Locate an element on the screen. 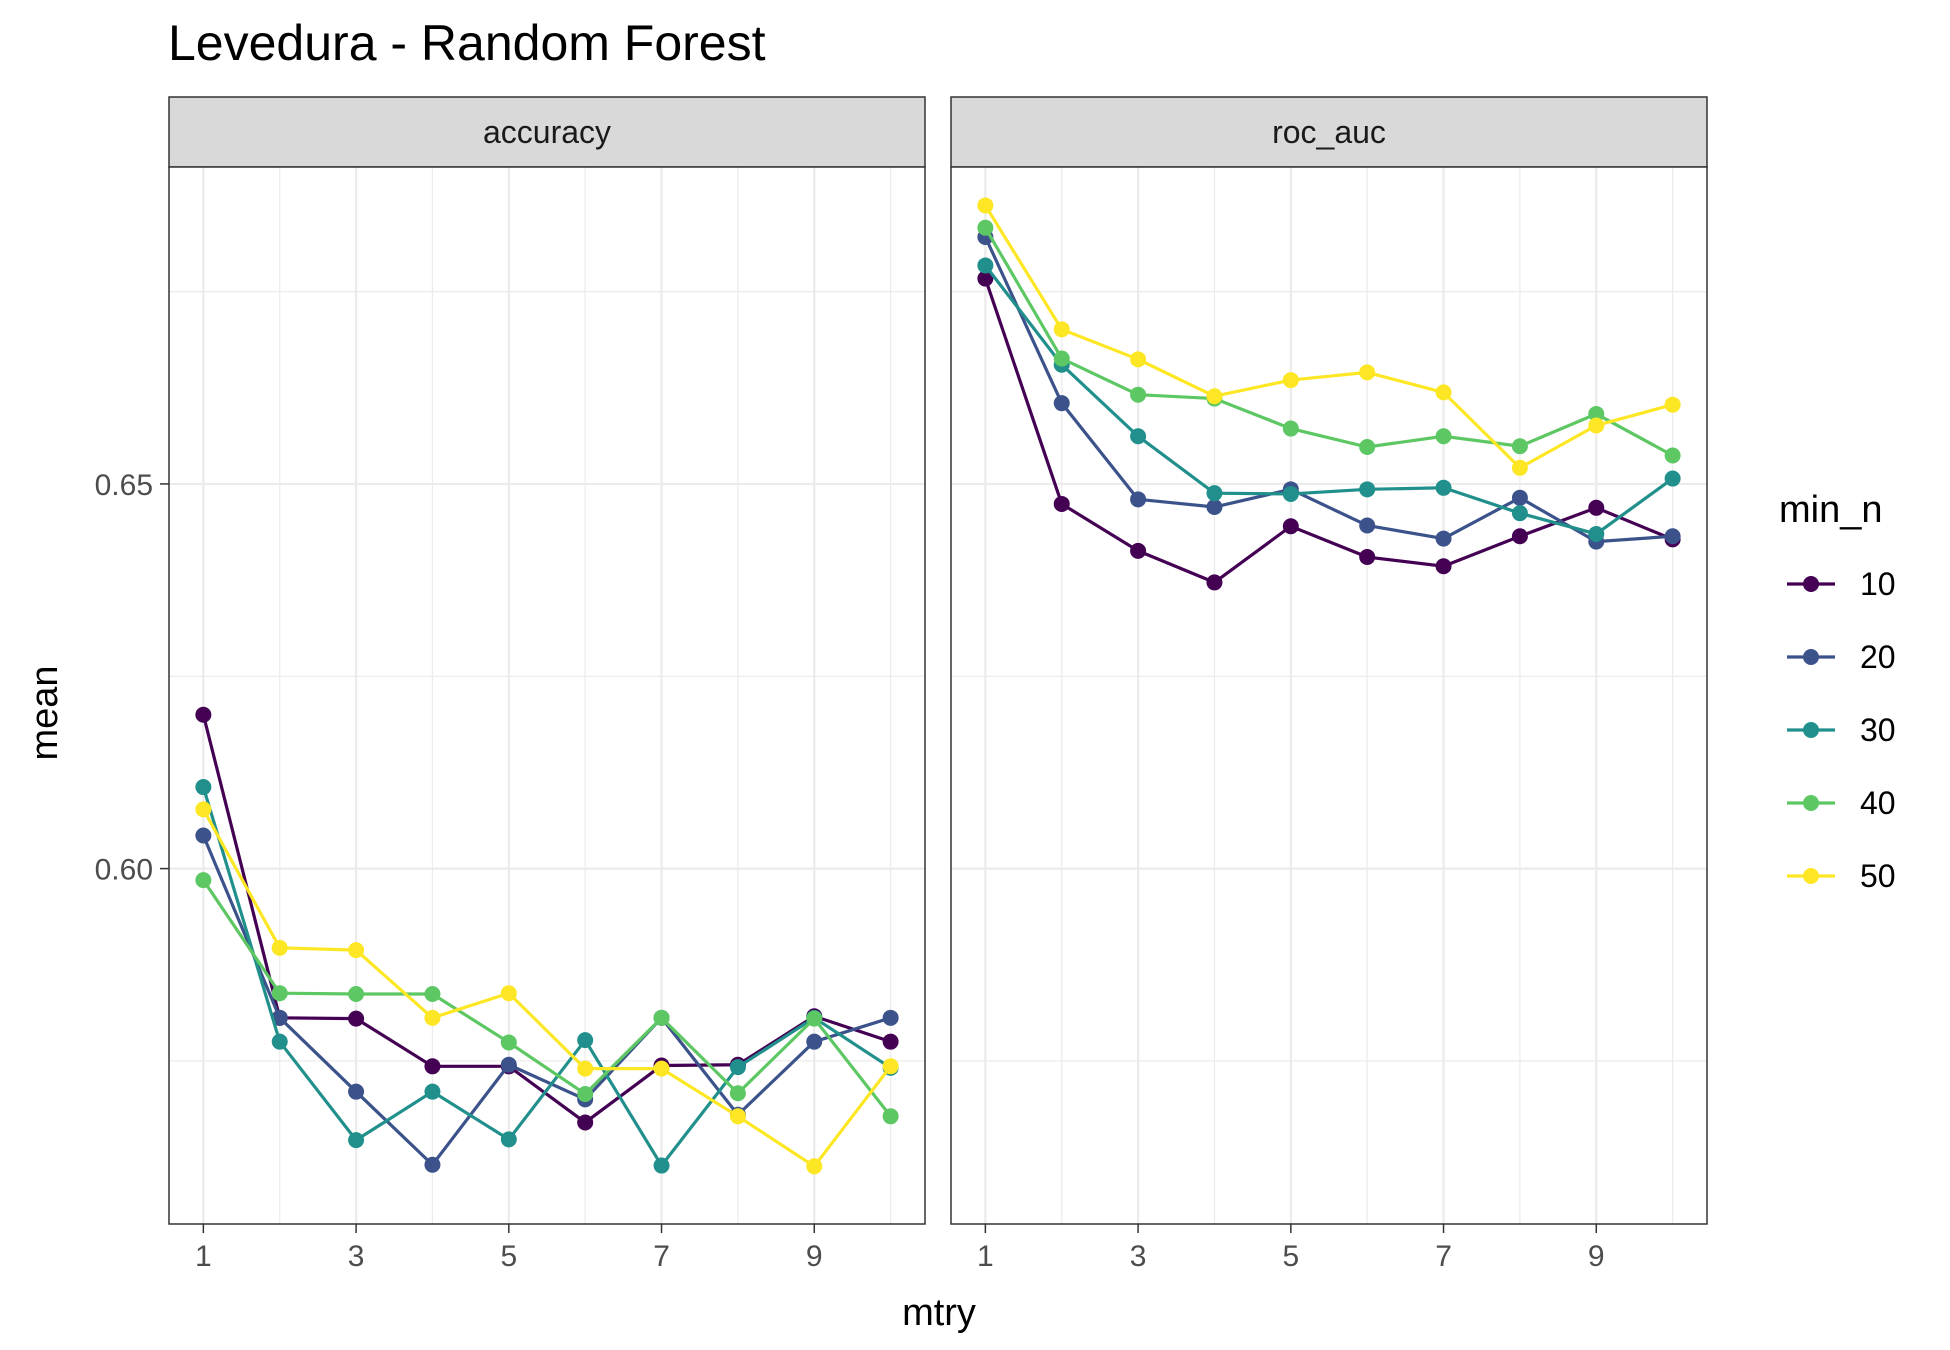 This screenshot has height=1350, width=1950. facet-strip is located at coordinates (547, 132).